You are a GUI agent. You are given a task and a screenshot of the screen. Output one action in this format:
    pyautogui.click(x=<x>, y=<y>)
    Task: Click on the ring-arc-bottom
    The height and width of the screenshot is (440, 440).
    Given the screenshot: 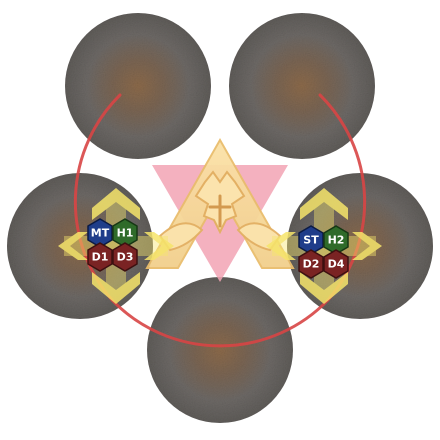 What is the action you would take?
    pyautogui.click(x=220, y=323)
    